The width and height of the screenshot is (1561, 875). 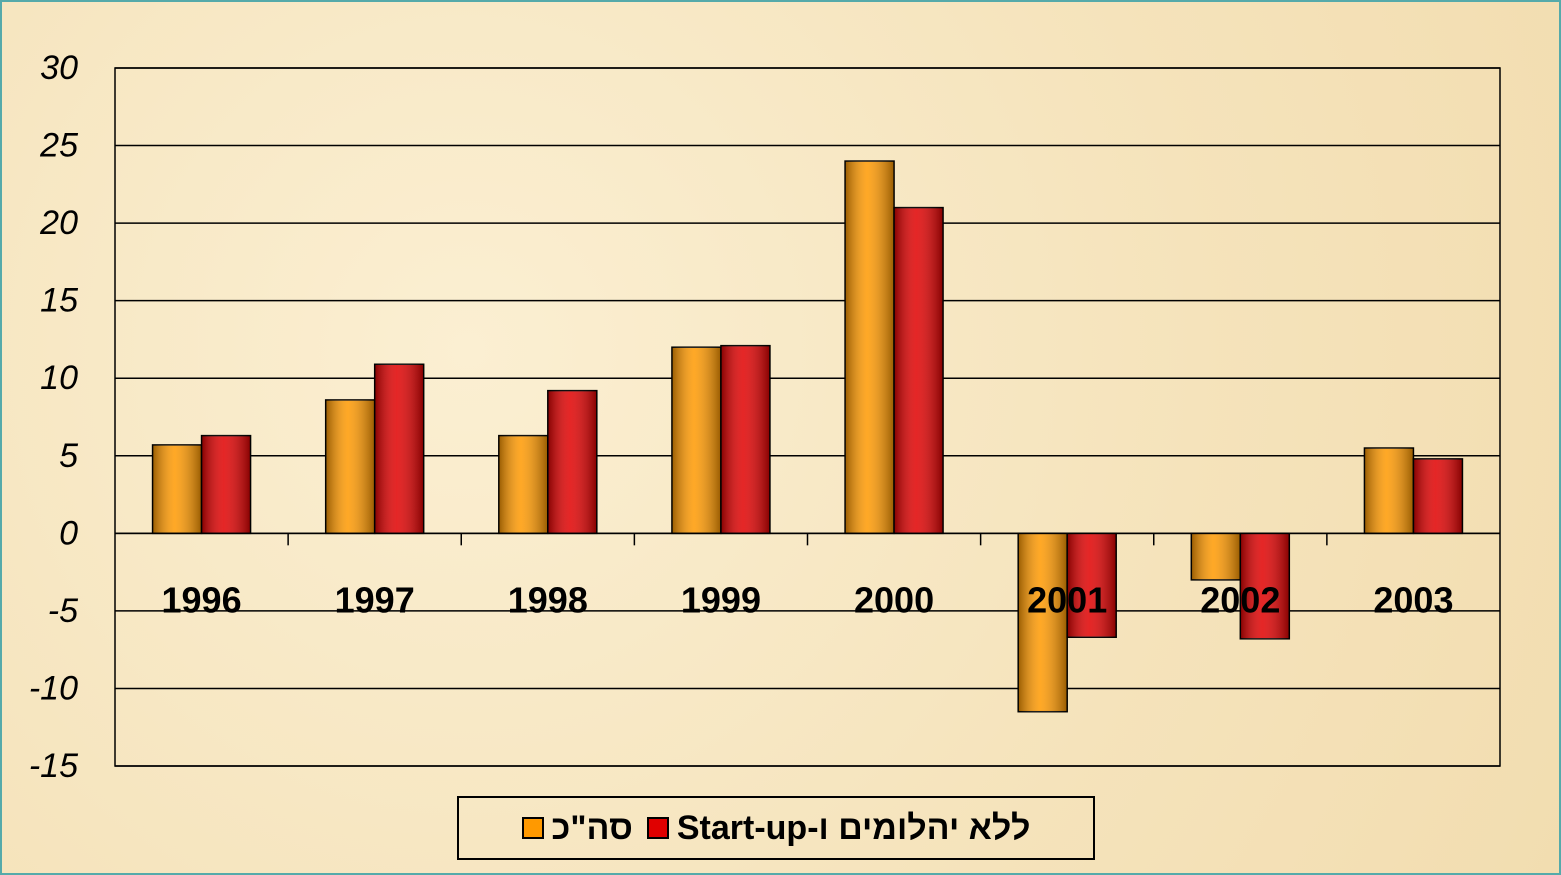 What do you see at coordinates (59, 68) in the screenshot?
I see `y-tick-label: 30` at bounding box center [59, 68].